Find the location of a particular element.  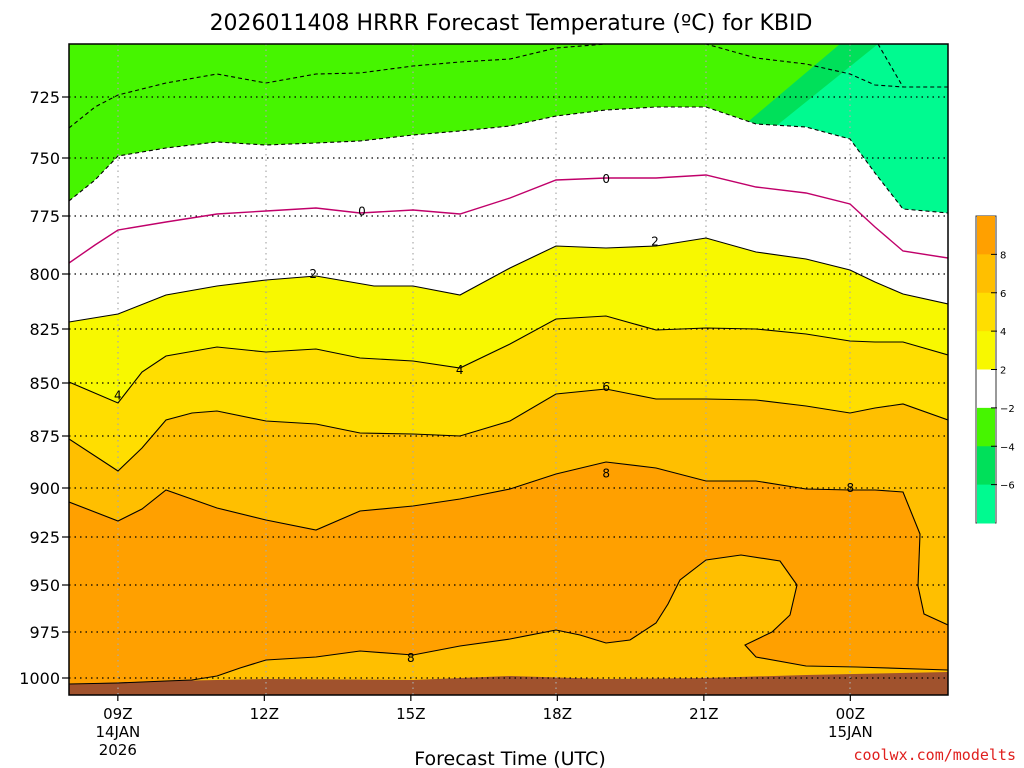

contour-minus6 is located at coordinates (890, 66).